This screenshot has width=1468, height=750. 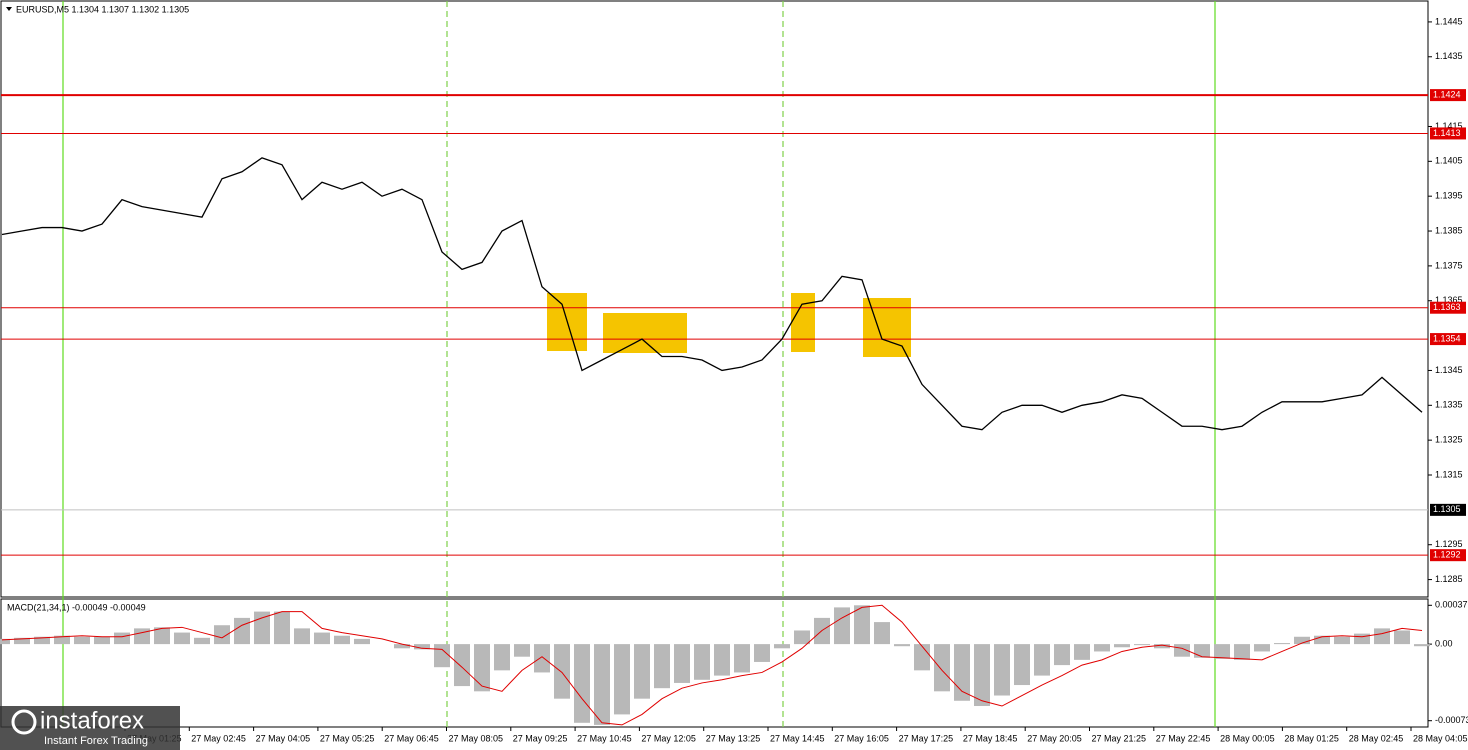 What do you see at coordinates (1449, 230) in the screenshot?
I see `y-tick-label: 1.1385` at bounding box center [1449, 230].